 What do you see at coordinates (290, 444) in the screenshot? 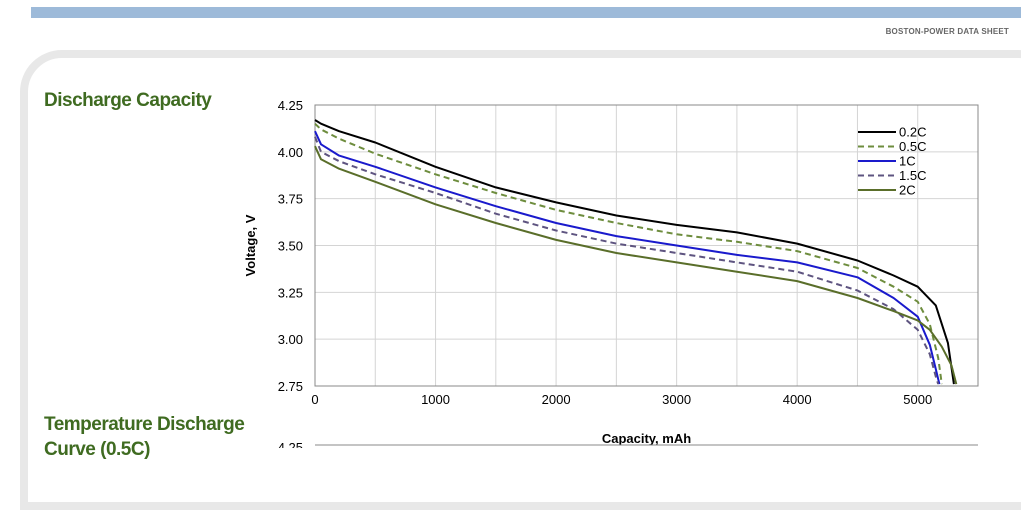
I see `second-chart-top-tick-label: 4.25` at bounding box center [290, 444].